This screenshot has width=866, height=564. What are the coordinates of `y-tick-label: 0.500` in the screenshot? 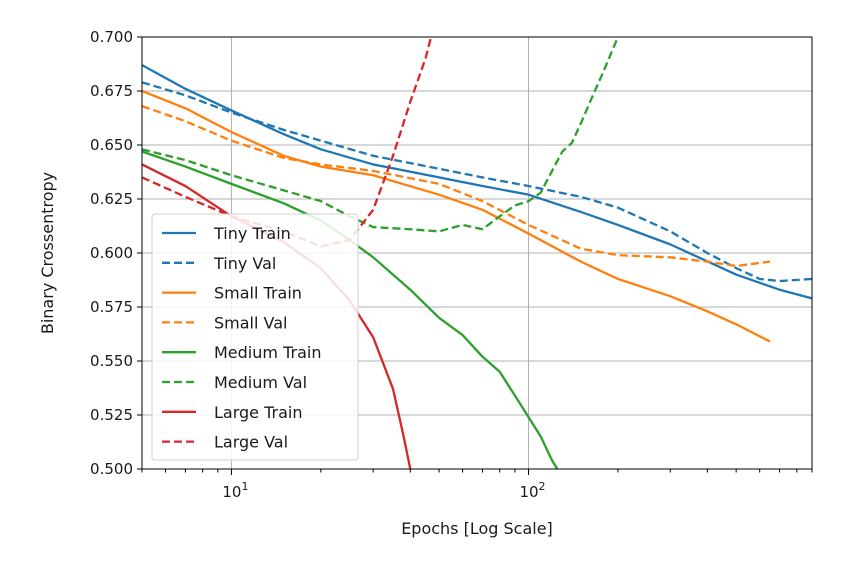 It's located at (111, 469).